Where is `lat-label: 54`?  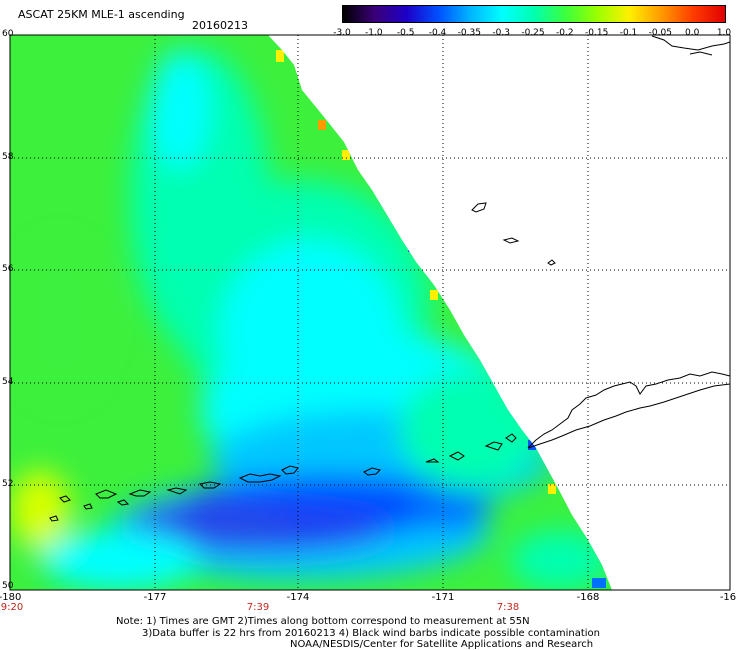
lat-label: 54 is located at coordinates (8, 382).